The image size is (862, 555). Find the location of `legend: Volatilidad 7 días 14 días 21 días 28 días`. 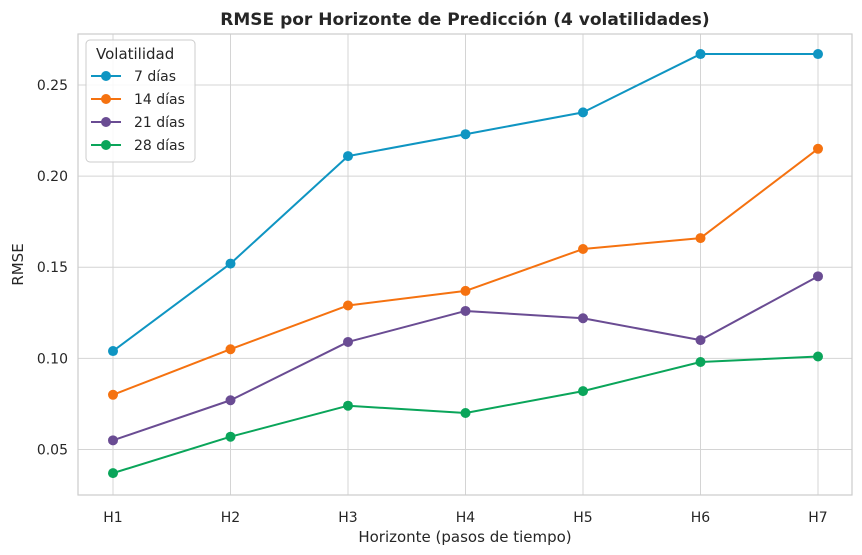

legend: Volatilidad 7 días 14 días 21 días 28 días is located at coordinates (140, 101).